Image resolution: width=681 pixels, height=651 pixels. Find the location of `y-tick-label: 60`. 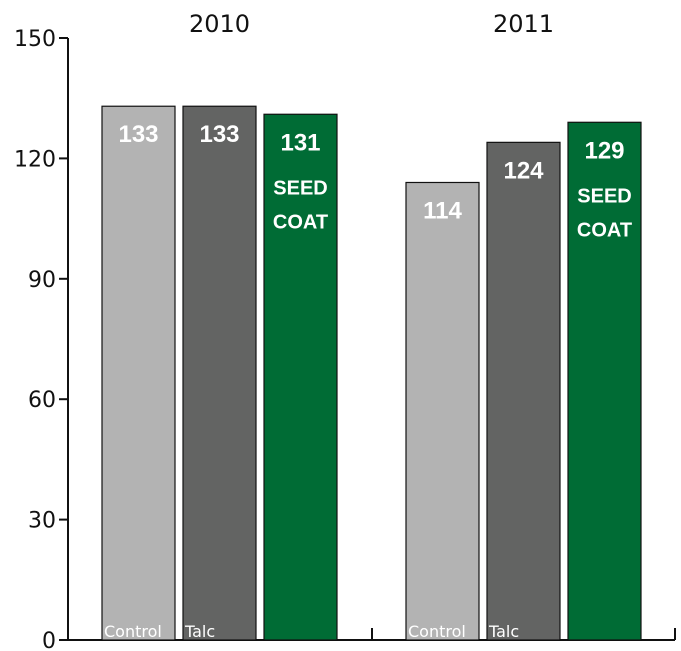

y-tick-label: 60 is located at coordinates (42, 400).